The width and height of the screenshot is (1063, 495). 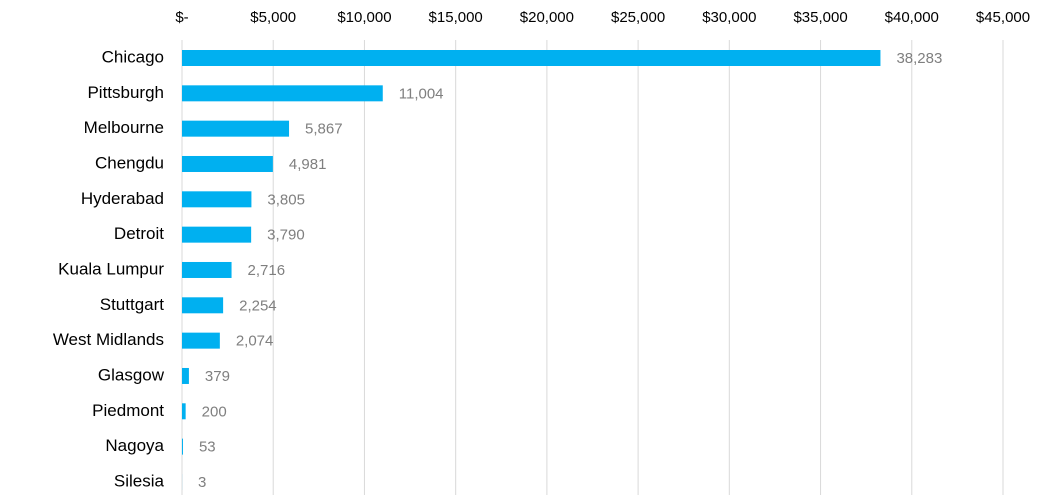 What do you see at coordinates (111, 268) in the screenshot?
I see `y-tick-label: Kuala Lumpur` at bounding box center [111, 268].